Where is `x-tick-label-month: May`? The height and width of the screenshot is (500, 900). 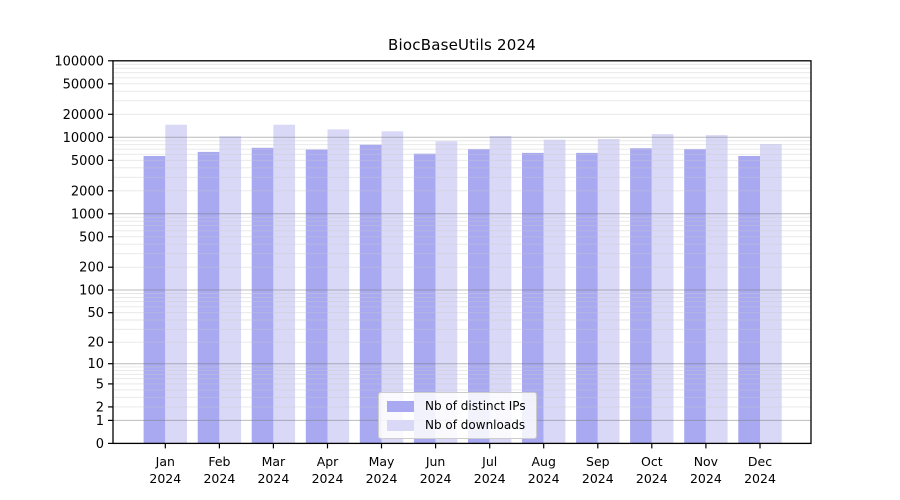 x-tick-label-month: May is located at coordinates (382, 461).